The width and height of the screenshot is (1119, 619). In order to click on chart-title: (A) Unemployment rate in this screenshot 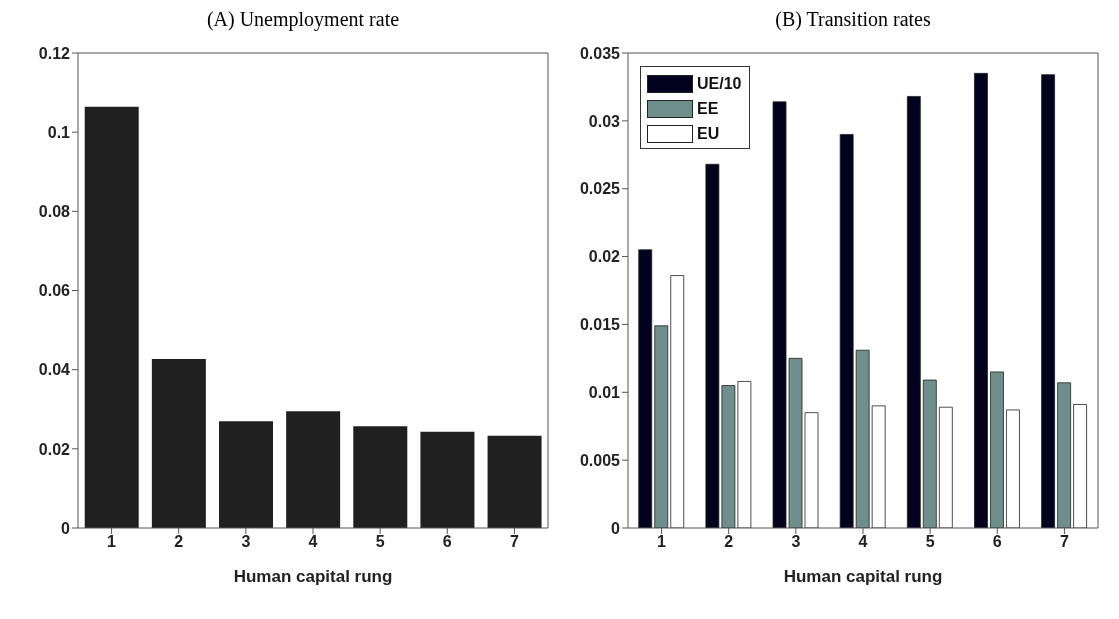, I will do `click(303, 20)`.